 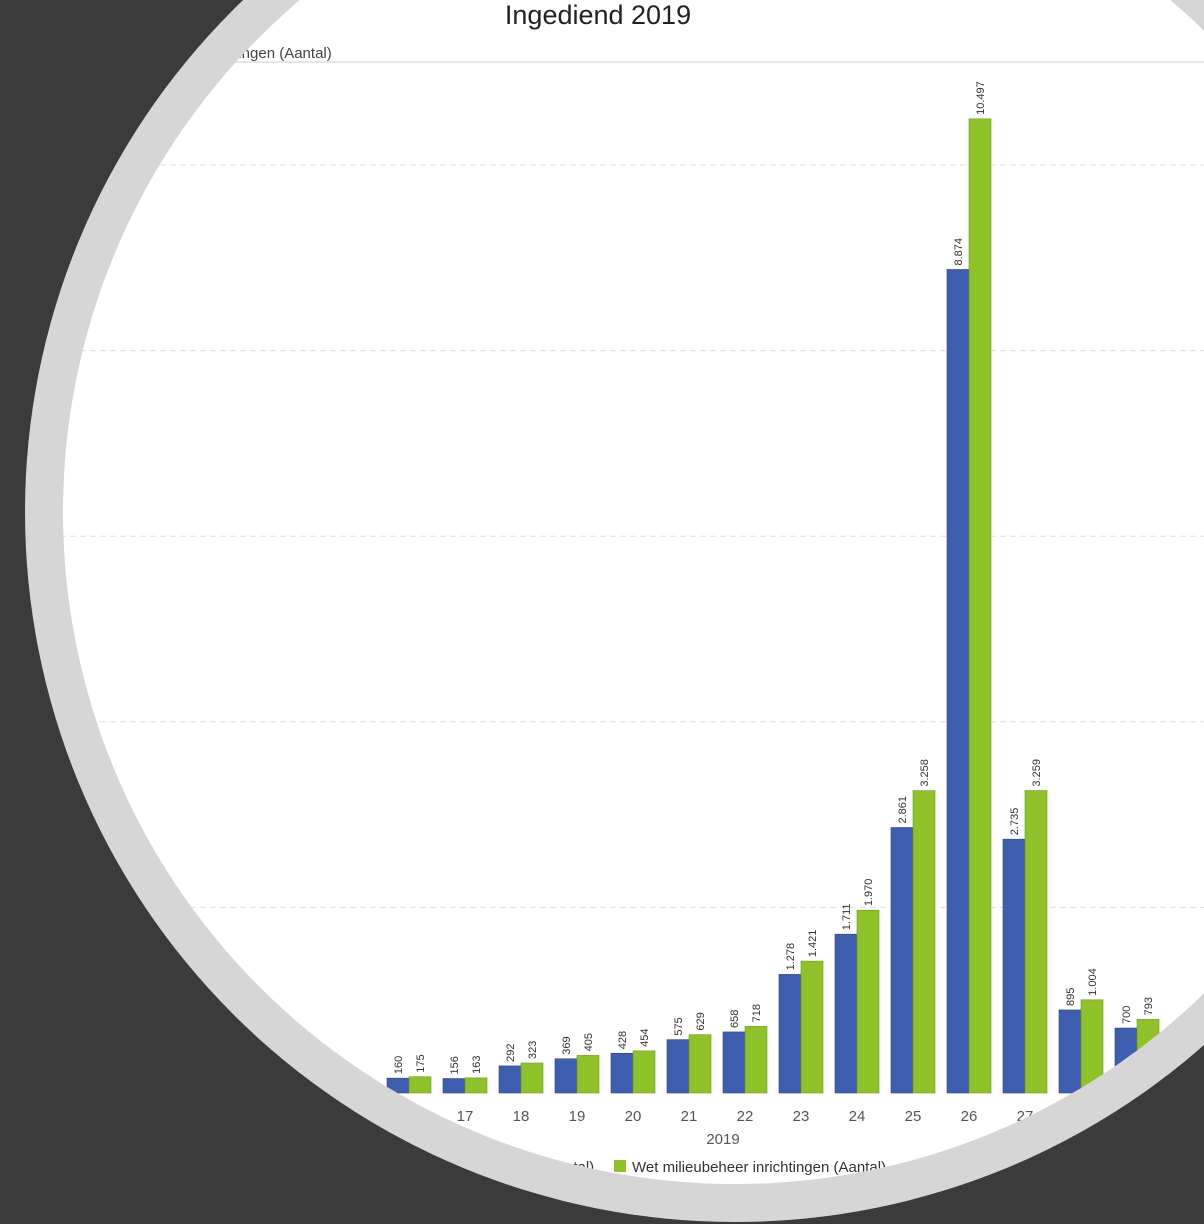 What do you see at coordinates (511, 1053) in the screenshot?
I see `value-label: 292` at bounding box center [511, 1053].